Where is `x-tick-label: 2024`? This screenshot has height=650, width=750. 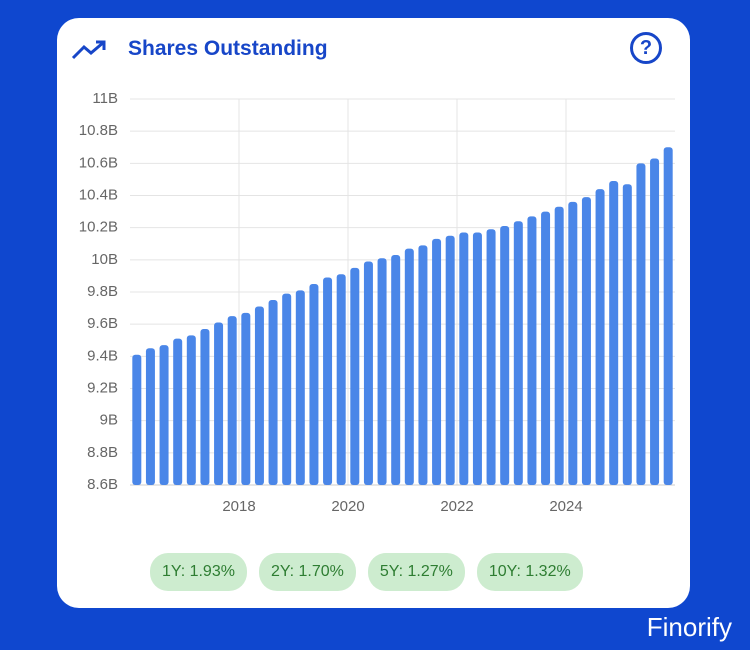 x-tick-label: 2024 is located at coordinates (565, 506).